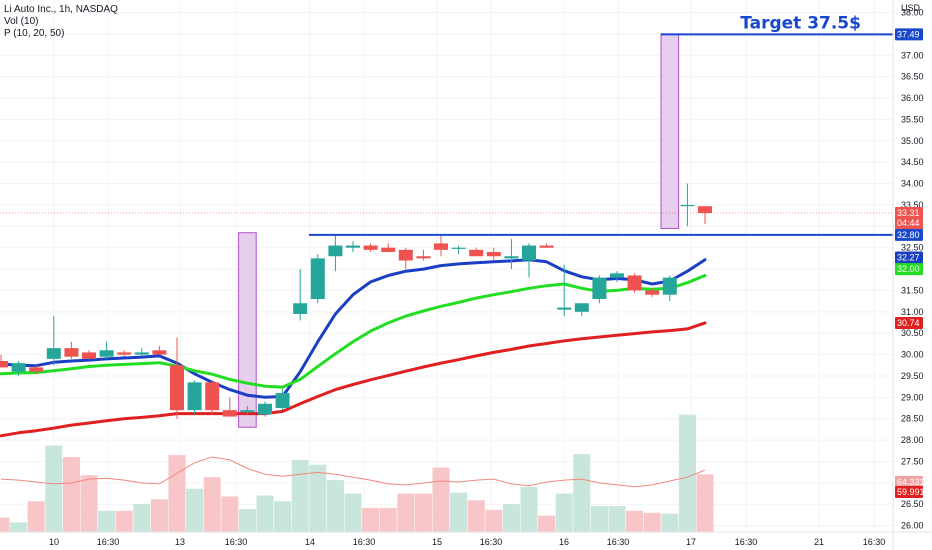 The image size is (932, 550). What do you see at coordinates (912, 184) in the screenshot?
I see `y-tick-label: 34.00` at bounding box center [912, 184].